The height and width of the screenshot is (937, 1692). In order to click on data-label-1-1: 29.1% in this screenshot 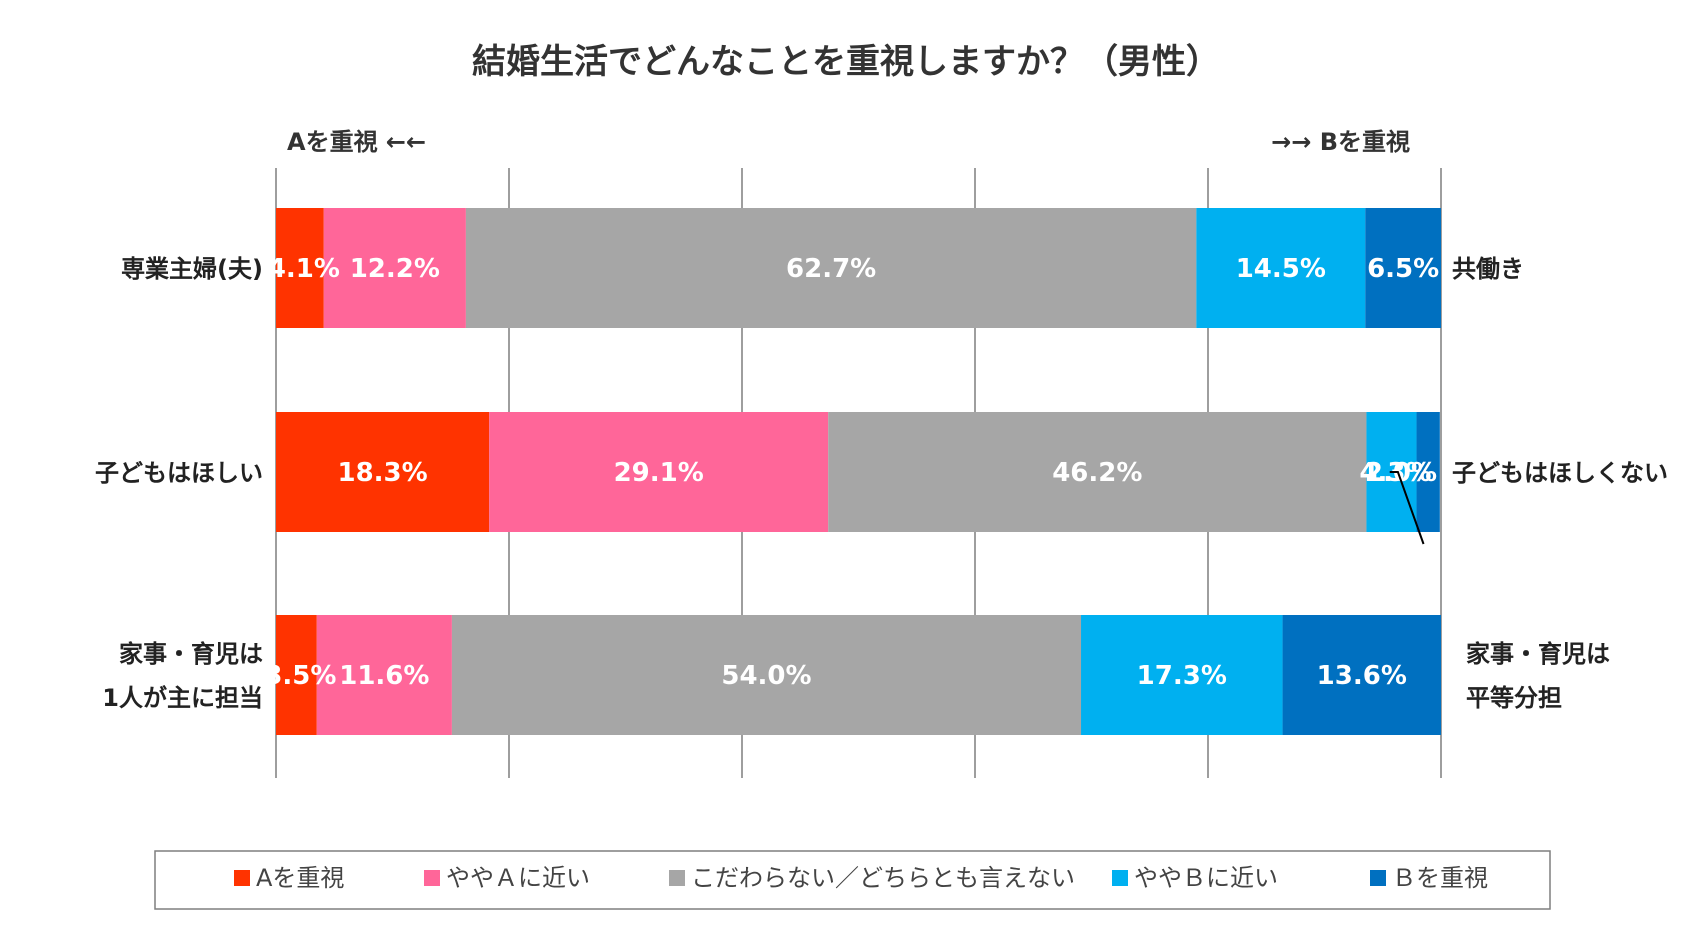, I will do `click(659, 473)`.